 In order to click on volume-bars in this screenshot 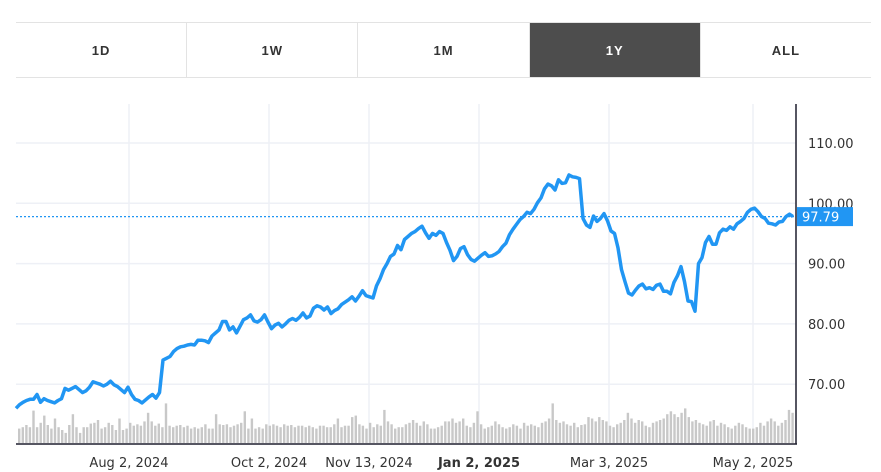, I will do `click(406, 423)`.